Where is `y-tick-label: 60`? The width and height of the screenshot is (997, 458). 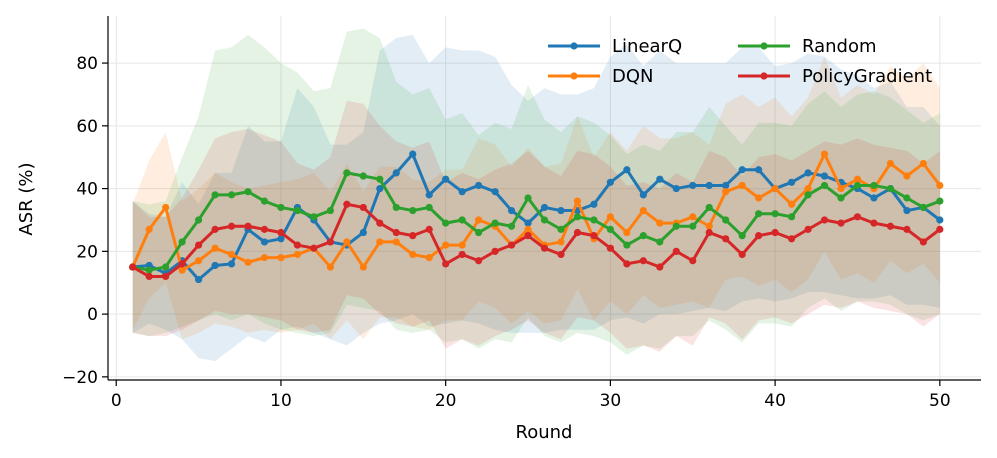
y-tick-label: 60 is located at coordinates (87, 127).